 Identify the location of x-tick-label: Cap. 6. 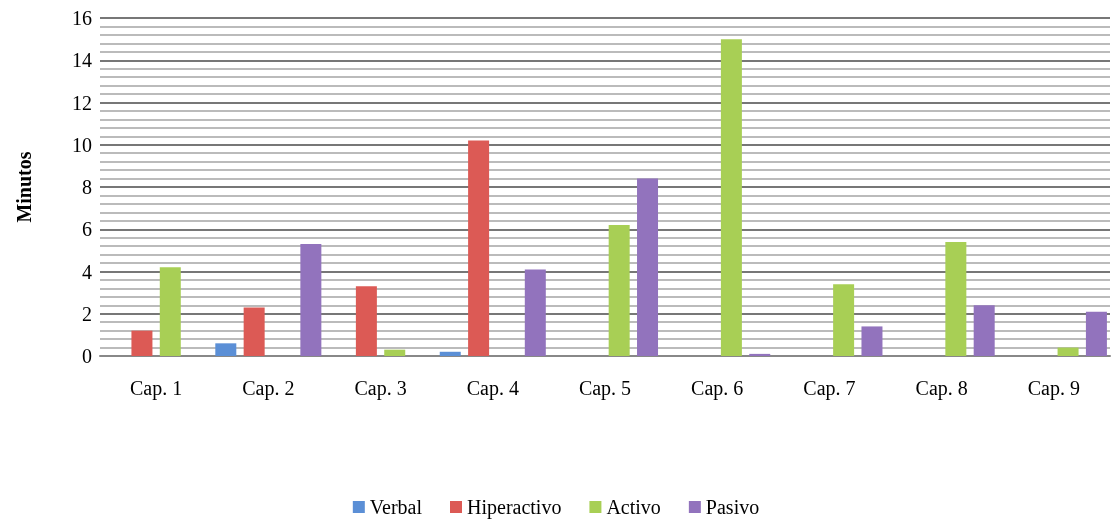
(717, 388).